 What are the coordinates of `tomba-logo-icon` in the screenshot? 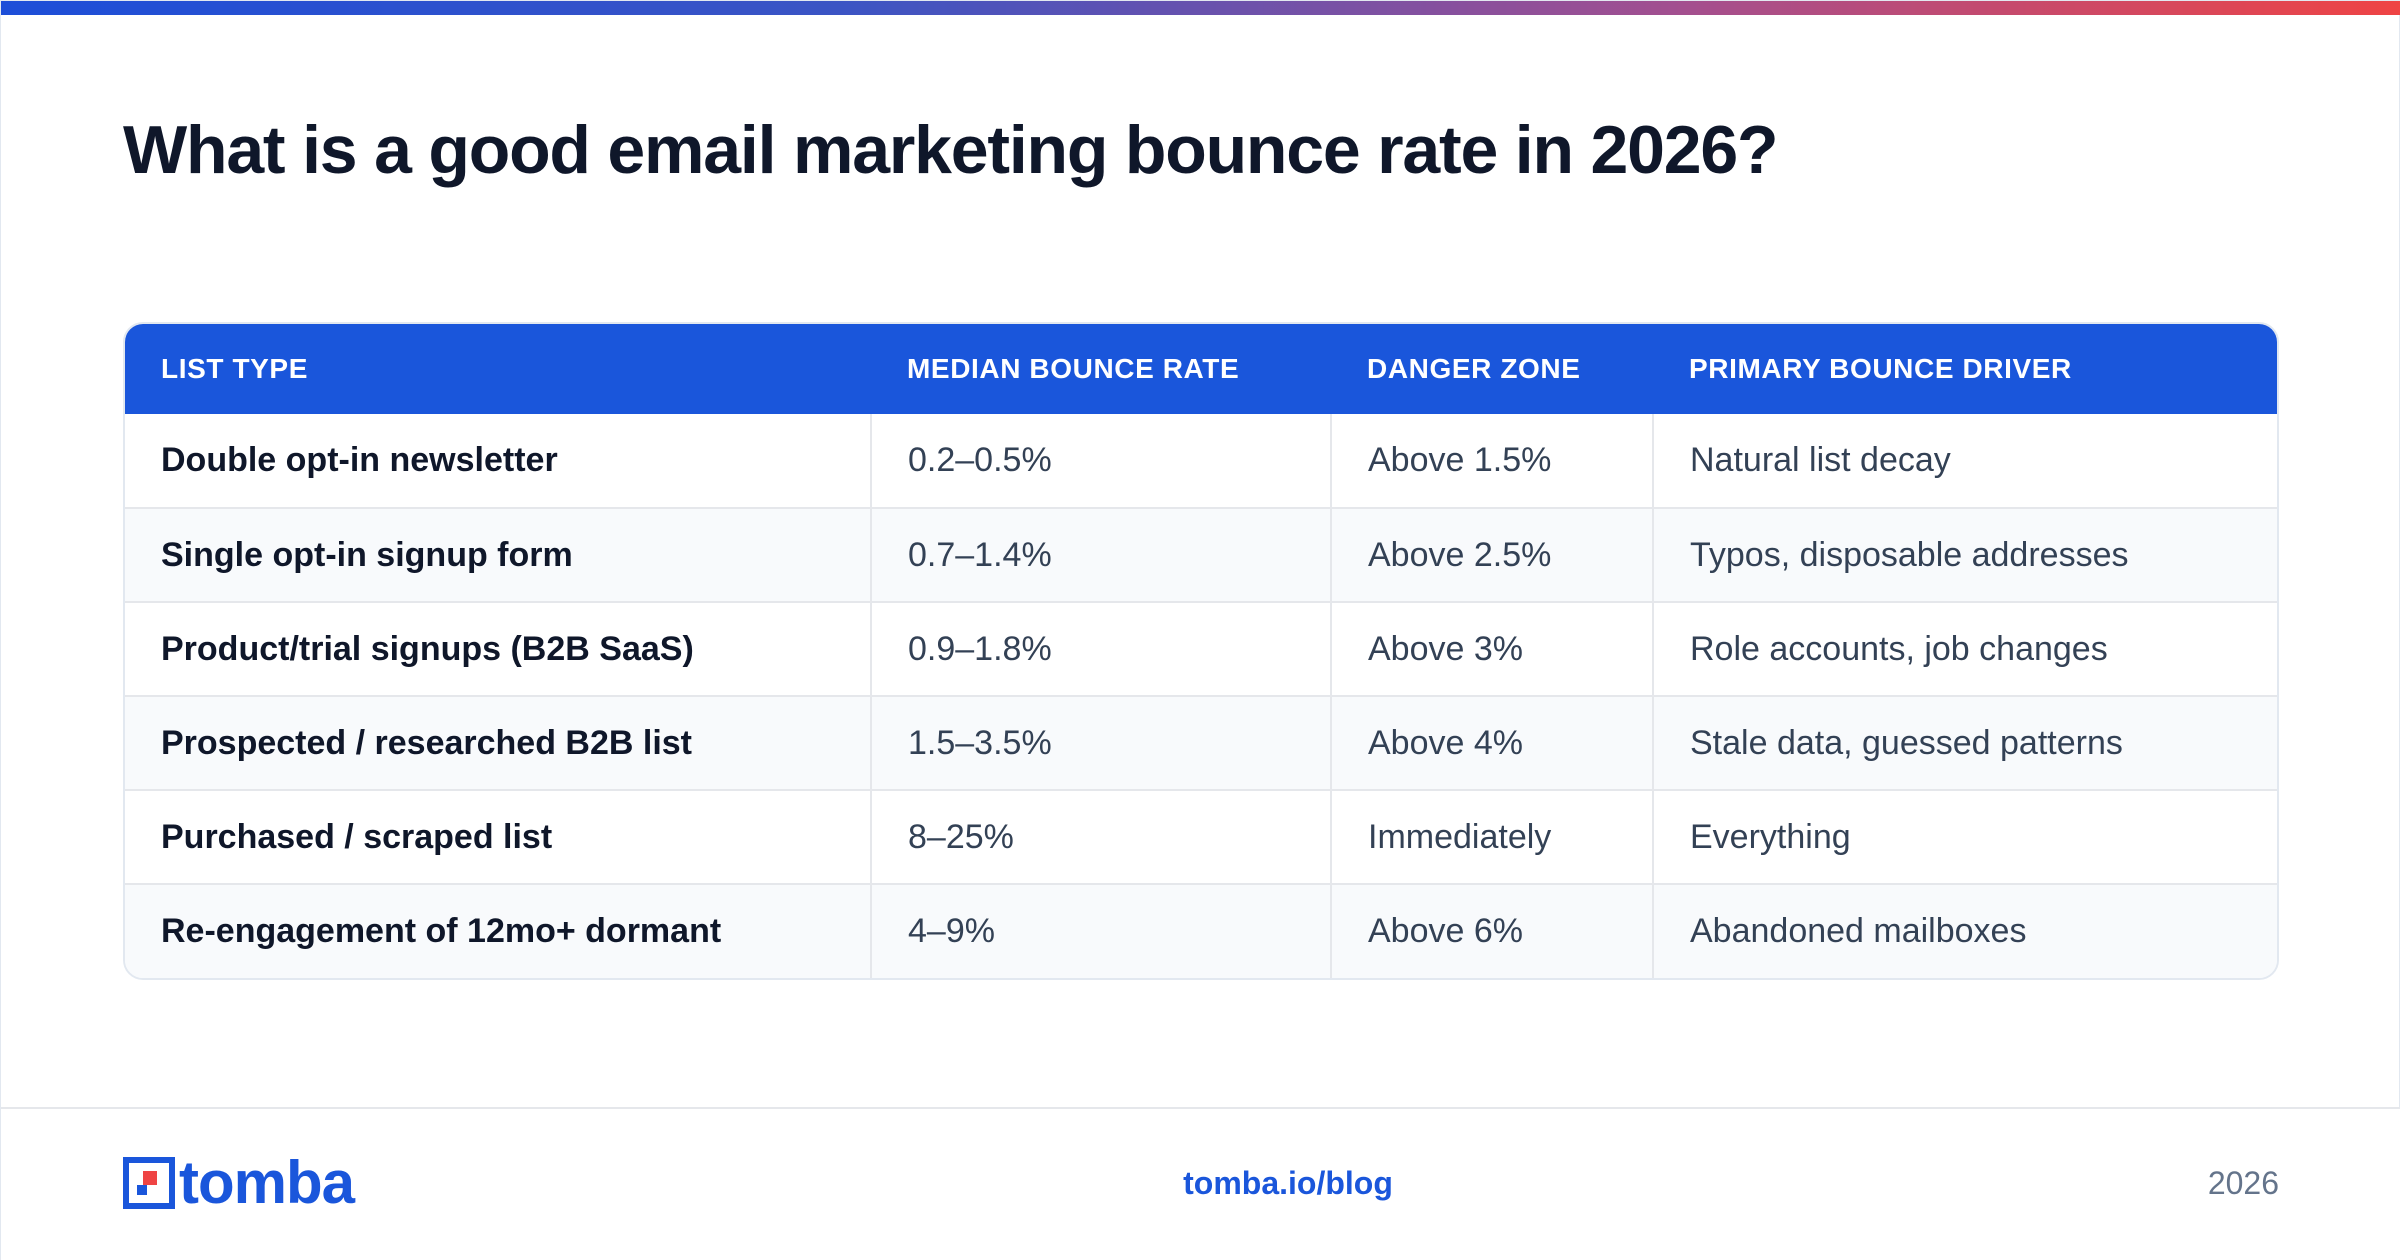 It's located at (149, 1183).